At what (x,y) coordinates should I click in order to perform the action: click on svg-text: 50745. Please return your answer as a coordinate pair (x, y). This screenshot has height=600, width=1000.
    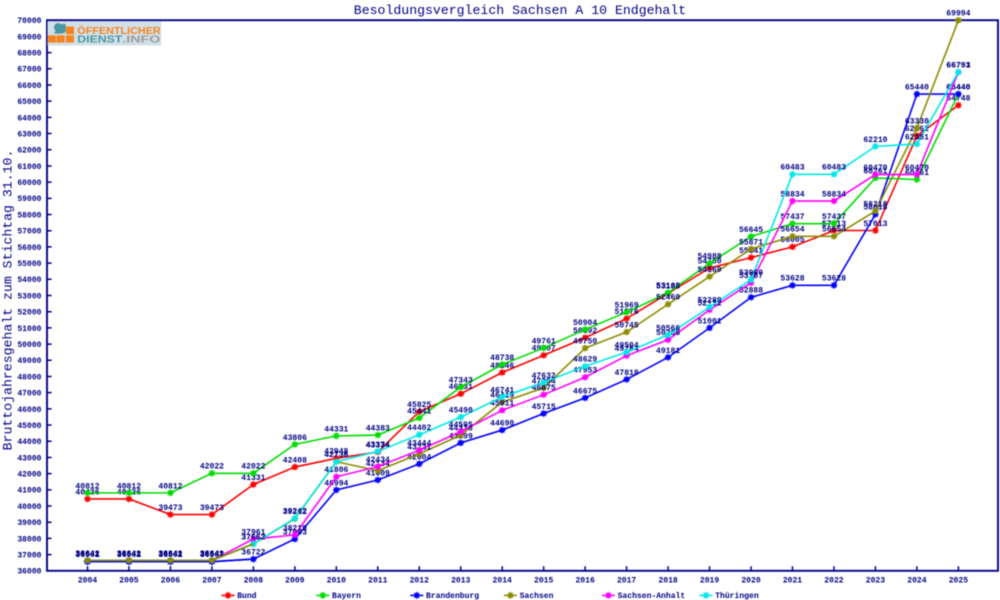
    Looking at the image, I should click on (627, 325).